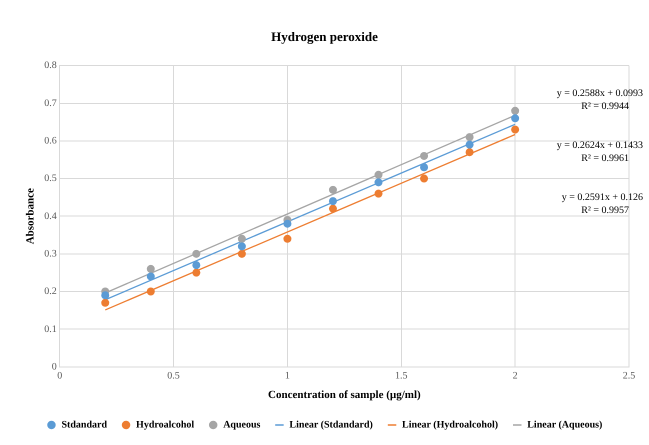  I want to click on x-tick-label: 0.5, so click(173, 376).